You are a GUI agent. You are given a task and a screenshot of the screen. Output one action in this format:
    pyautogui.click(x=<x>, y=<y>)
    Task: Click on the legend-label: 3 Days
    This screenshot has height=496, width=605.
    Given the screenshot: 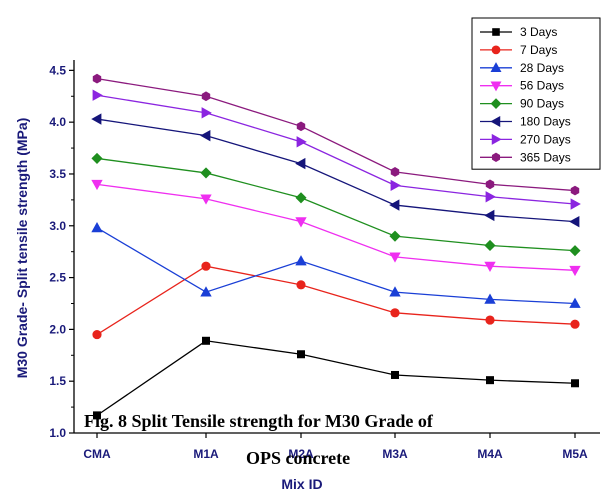 What is the action you would take?
    pyautogui.click(x=538, y=32)
    